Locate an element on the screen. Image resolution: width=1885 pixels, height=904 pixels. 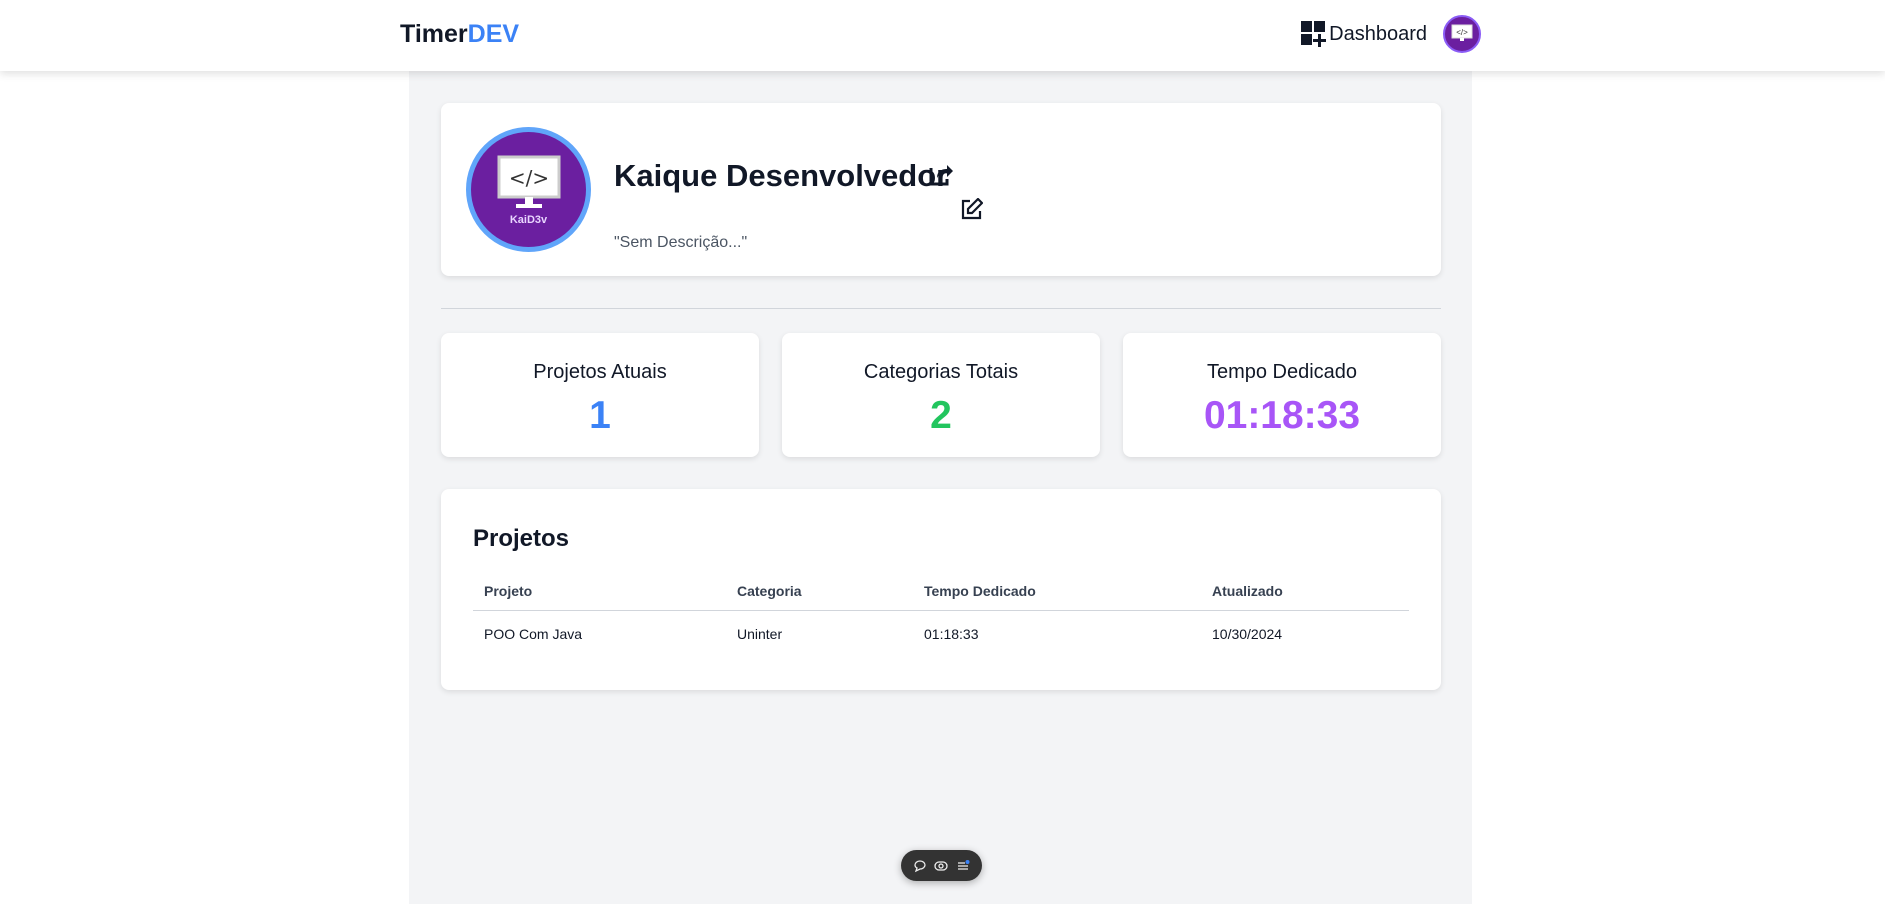
nav-actions: Dashboard </> is located at coordinates (1391, 34).